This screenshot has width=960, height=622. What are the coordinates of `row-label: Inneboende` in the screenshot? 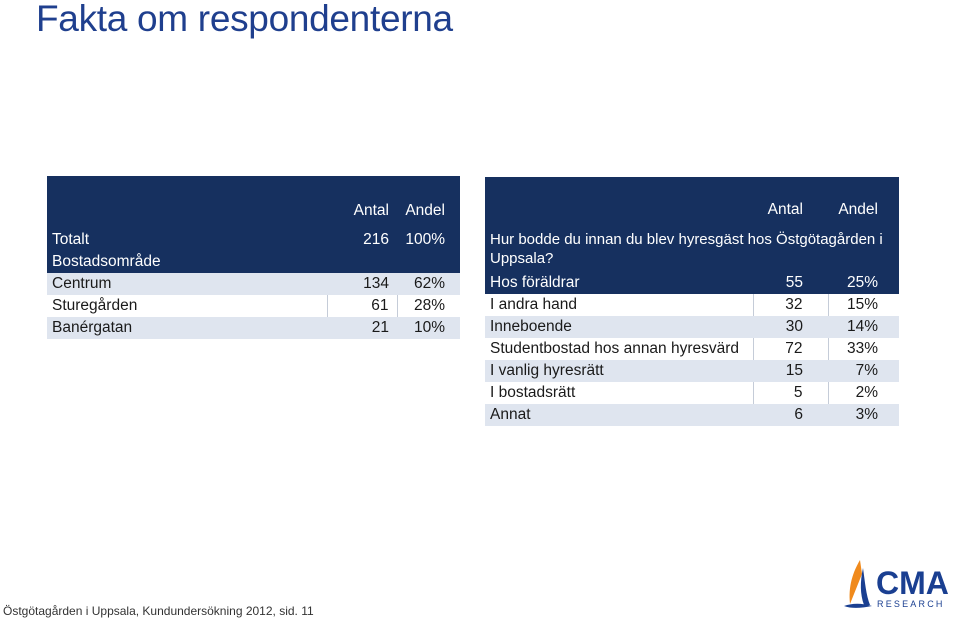 It's located at (531, 326).